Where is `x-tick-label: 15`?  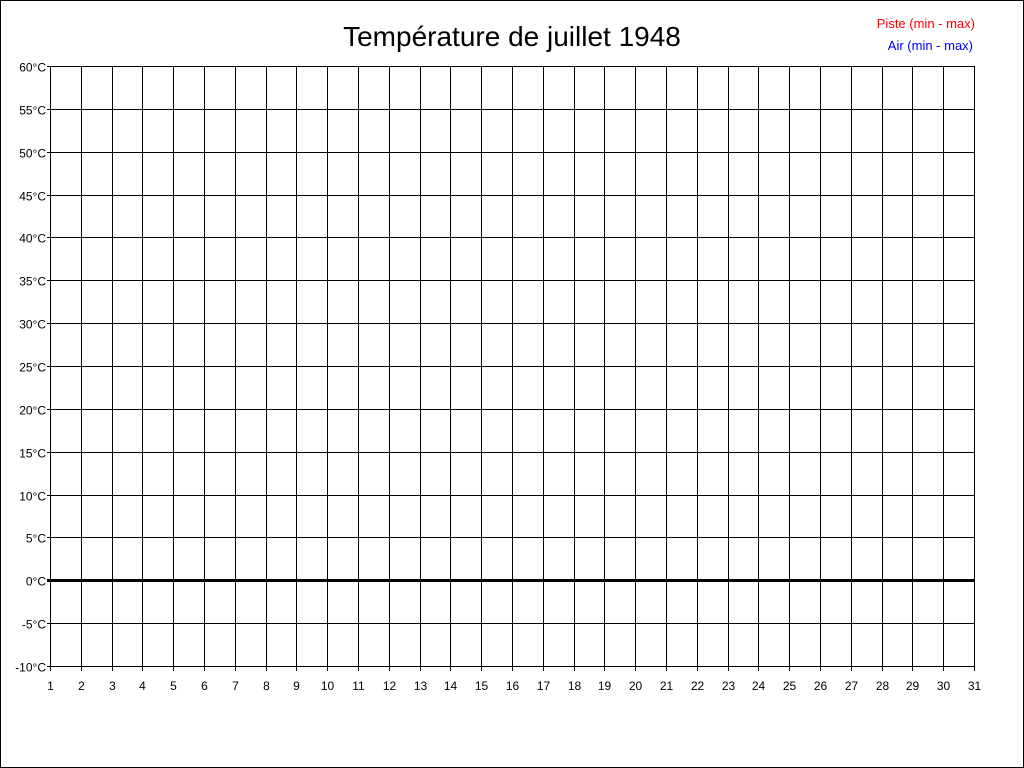 x-tick-label: 15 is located at coordinates (482, 686).